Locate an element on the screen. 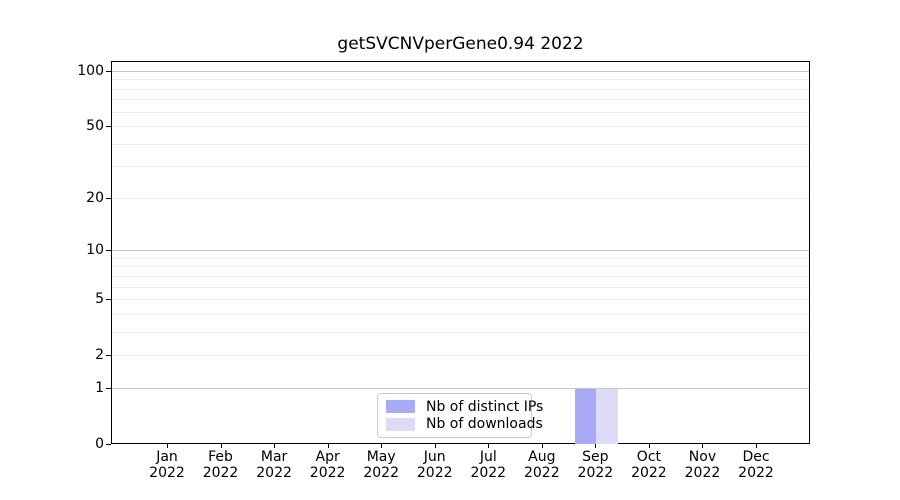 Image resolution: width=900 pixels, height=500 pixels. y-tick-label: 5 is located at coordinates (99, 299).